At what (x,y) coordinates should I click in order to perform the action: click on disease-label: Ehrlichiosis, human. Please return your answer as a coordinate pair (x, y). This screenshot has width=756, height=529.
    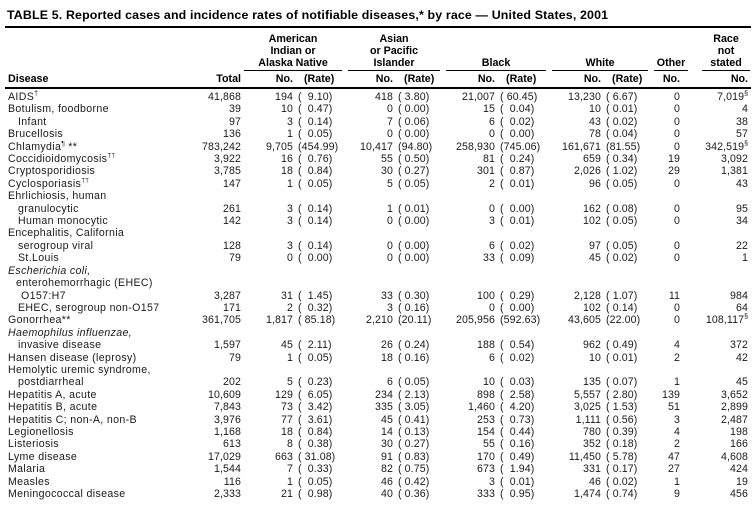
    Looking at the image, I should click on (57, 196).